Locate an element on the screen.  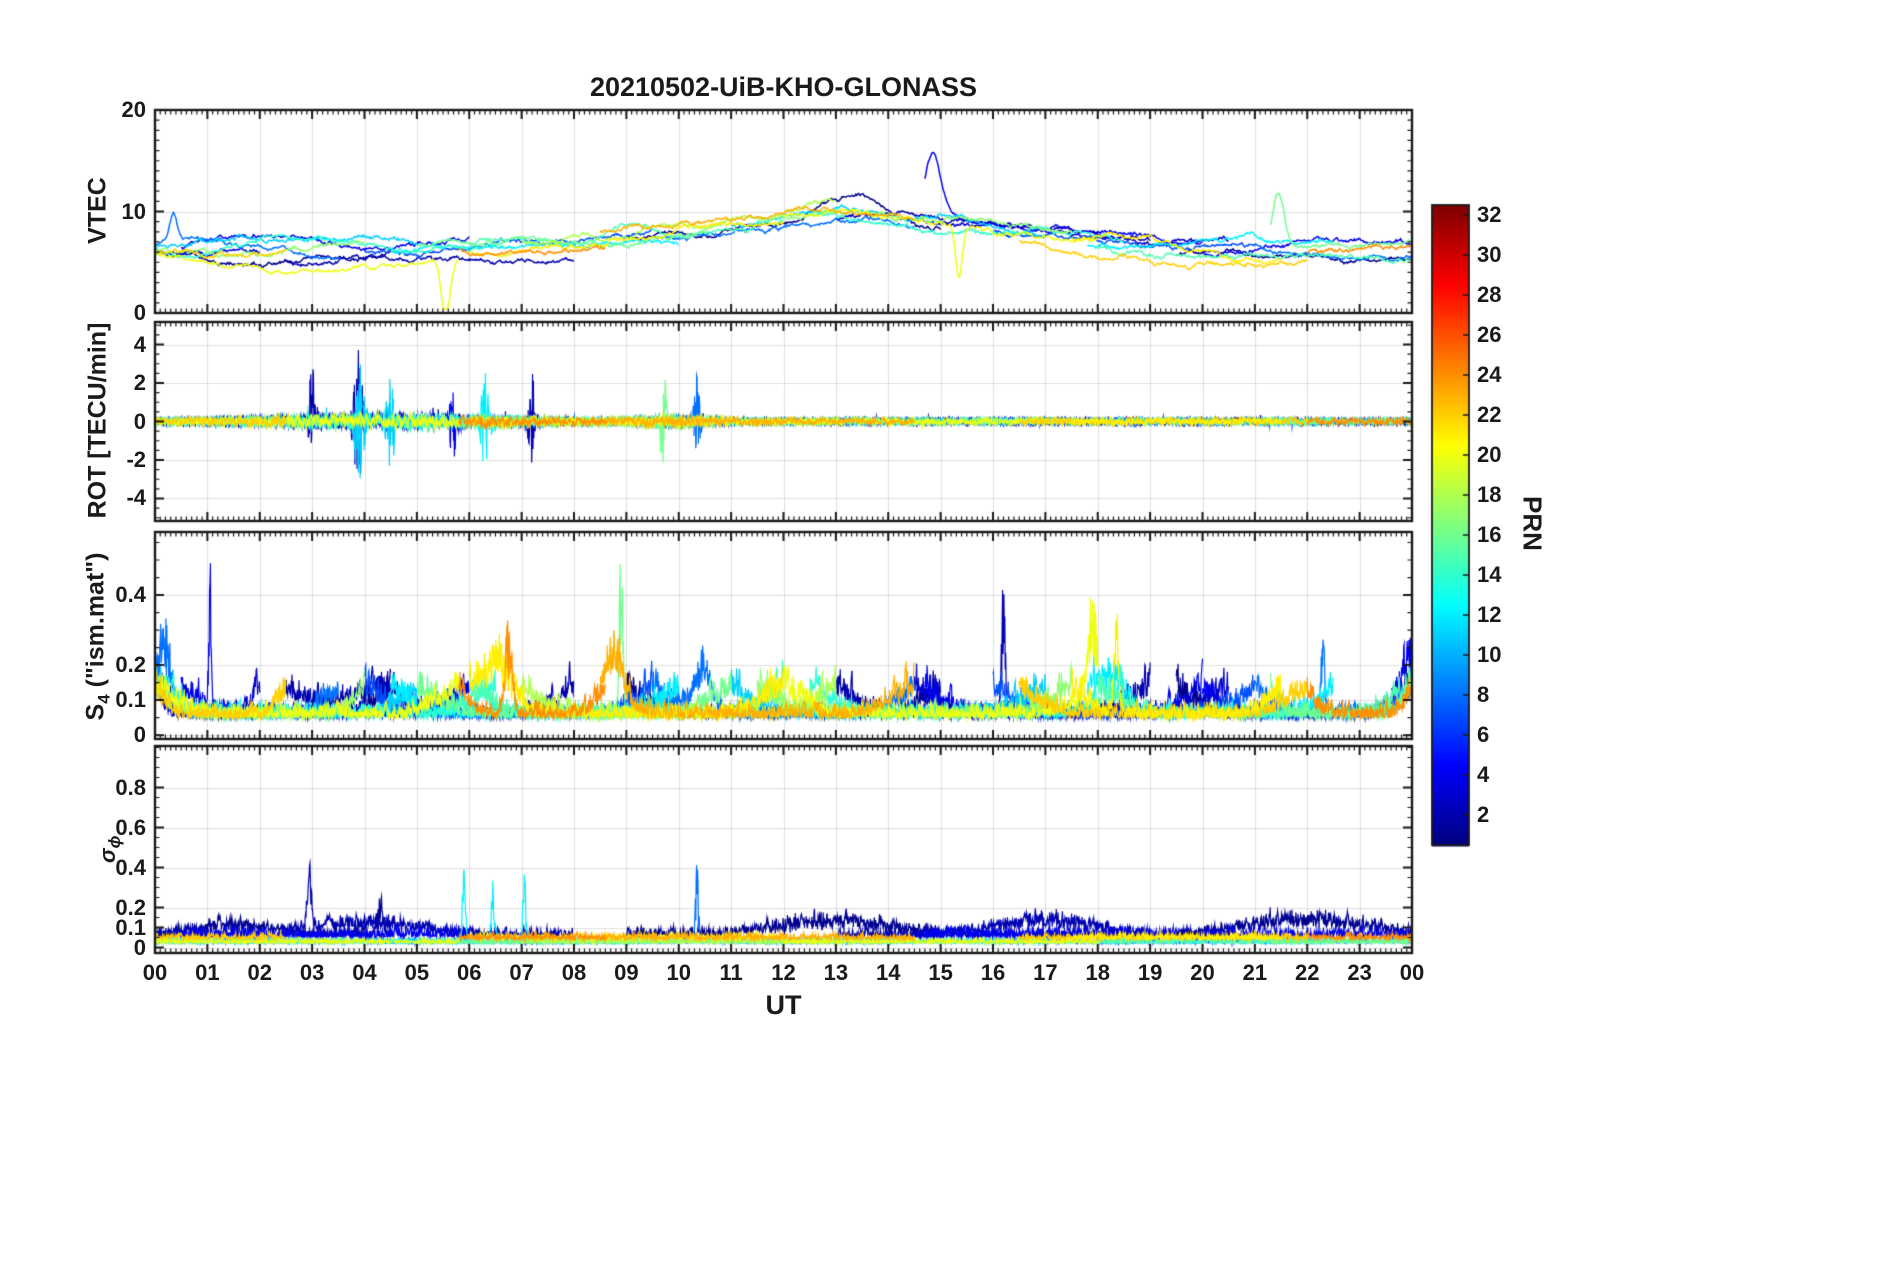
x-tick-label: 13 is located at coordinates (836, 972).